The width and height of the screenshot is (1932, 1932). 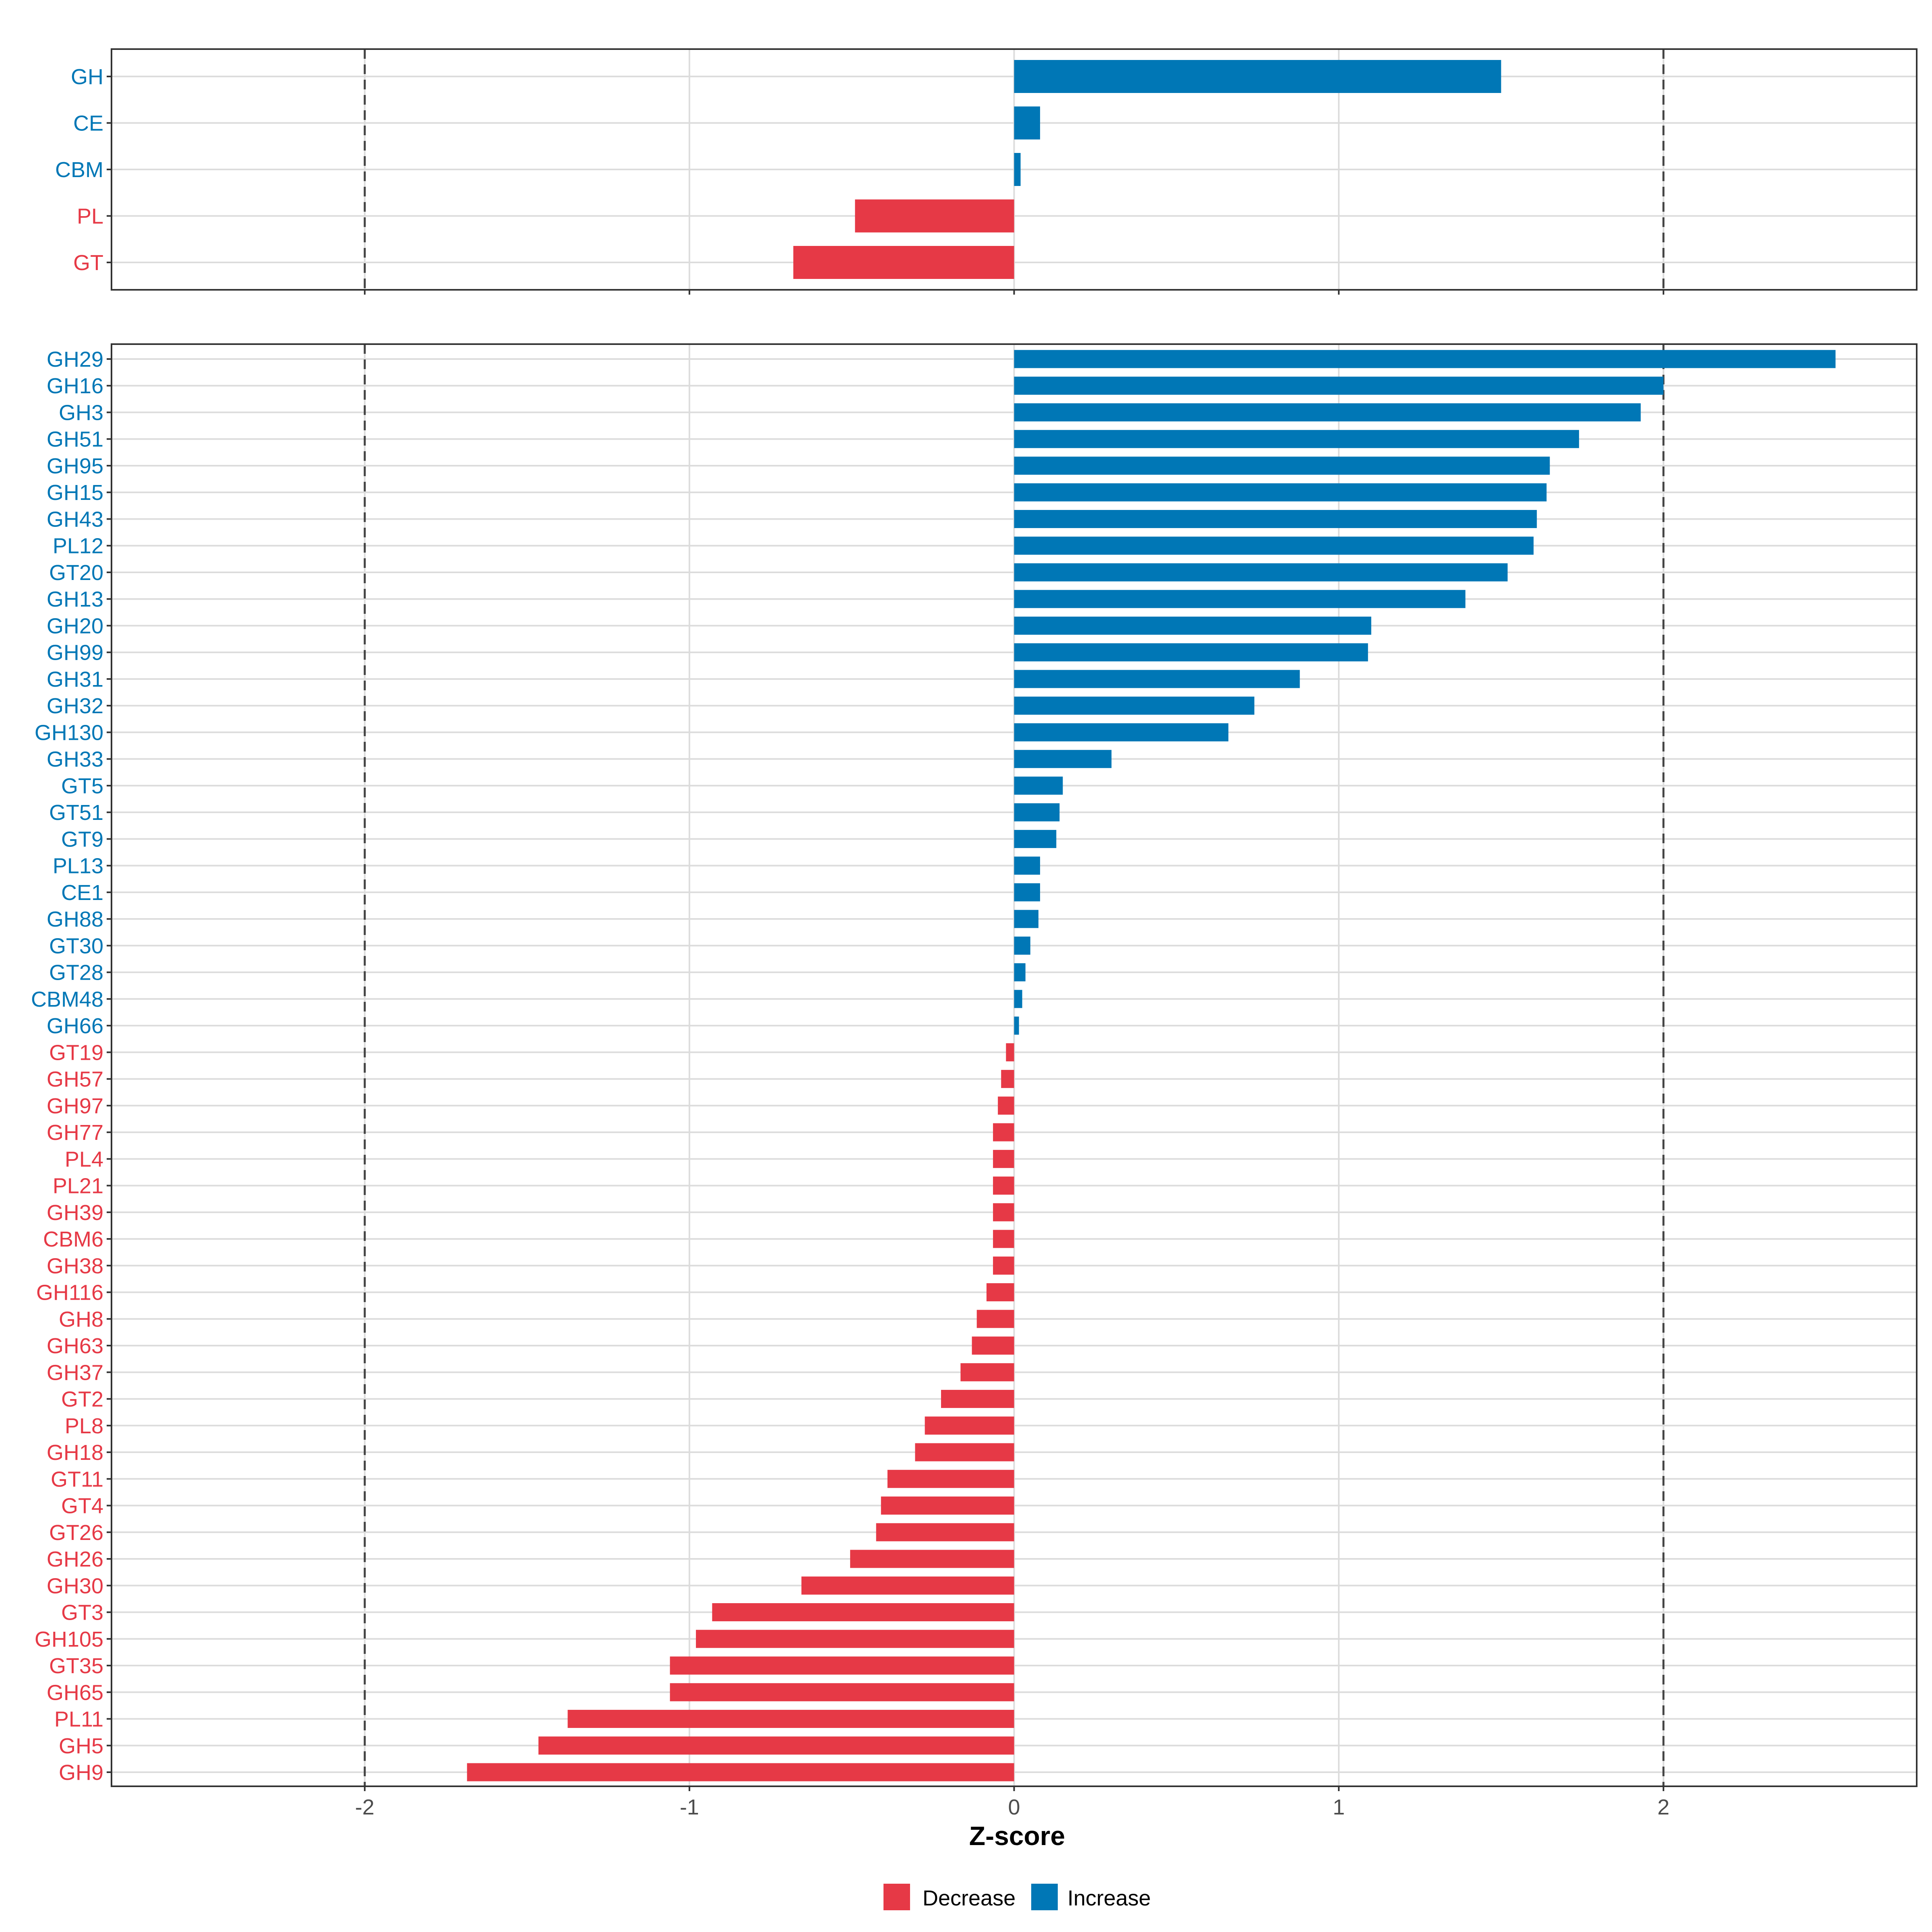 I want to click on bar-gt51, so click(x=1037, y=812).